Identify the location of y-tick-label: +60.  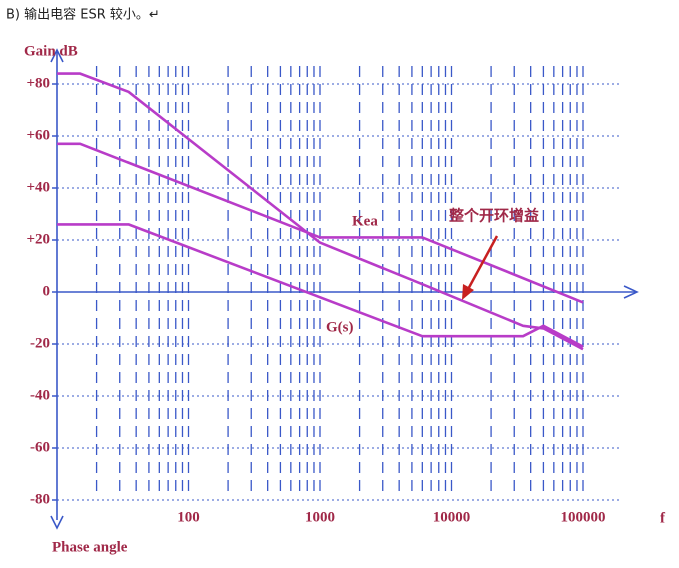
(38, 135).